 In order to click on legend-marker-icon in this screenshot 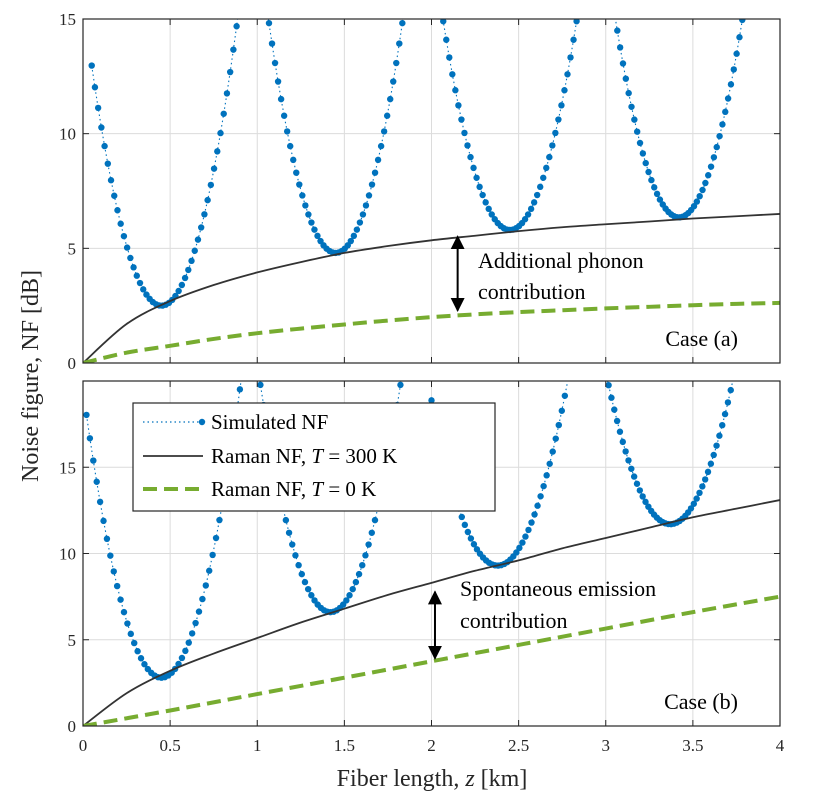, I will do `click(202, 422)`.